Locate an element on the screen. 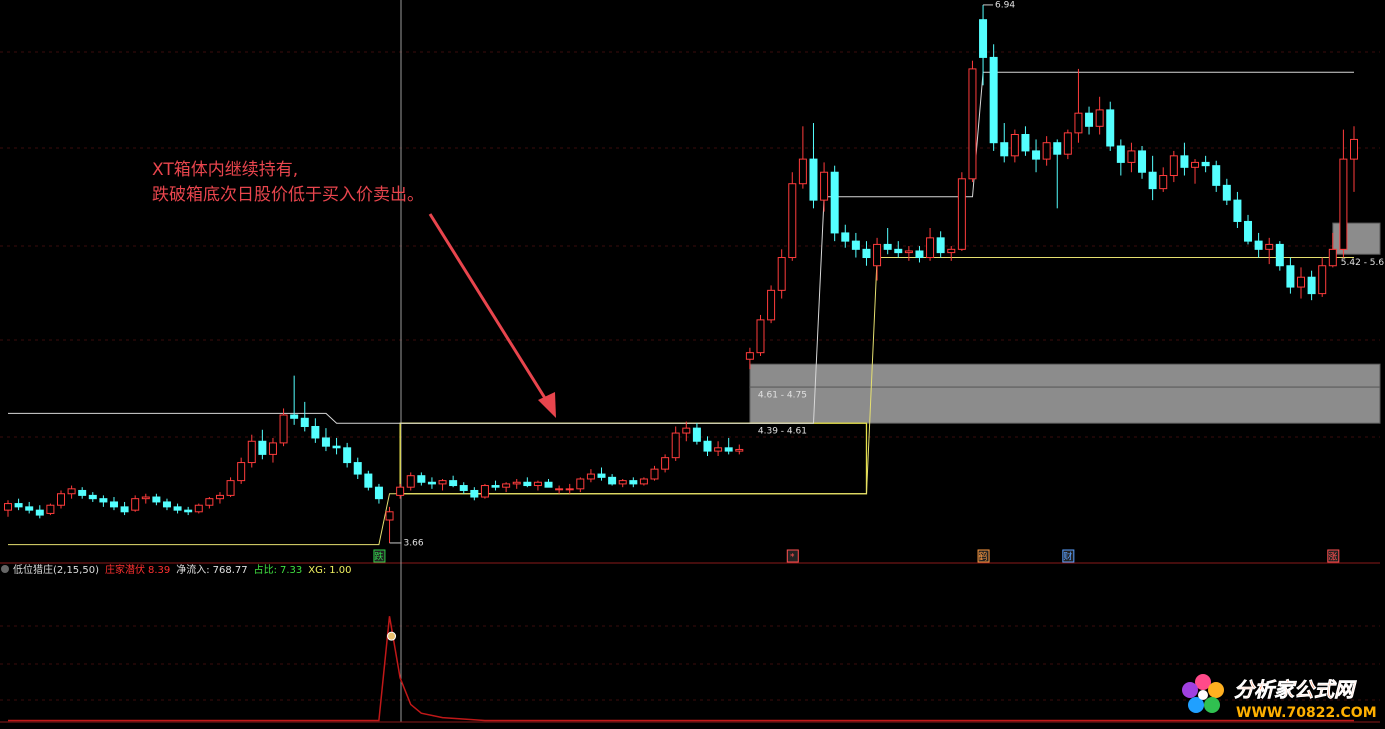 The width and height of the screenshot is (1385, 729). field-value: 8.39 is located at coordinates (159, 570).